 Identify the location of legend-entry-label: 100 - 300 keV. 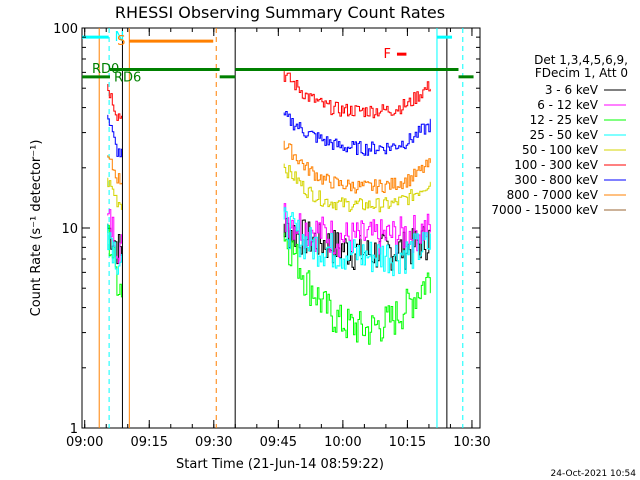
(556, 165).